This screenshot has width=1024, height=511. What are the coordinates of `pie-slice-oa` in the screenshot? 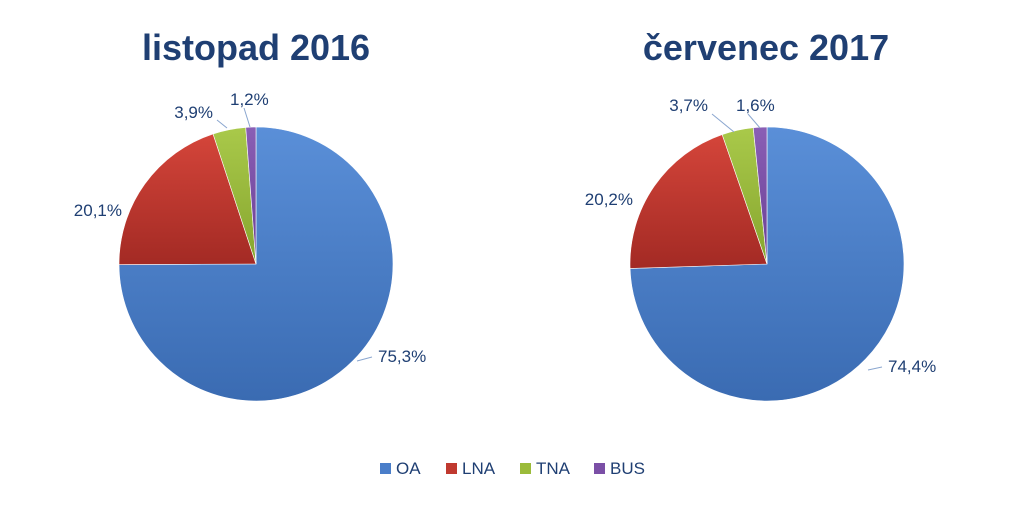 It's located at (256, 264).